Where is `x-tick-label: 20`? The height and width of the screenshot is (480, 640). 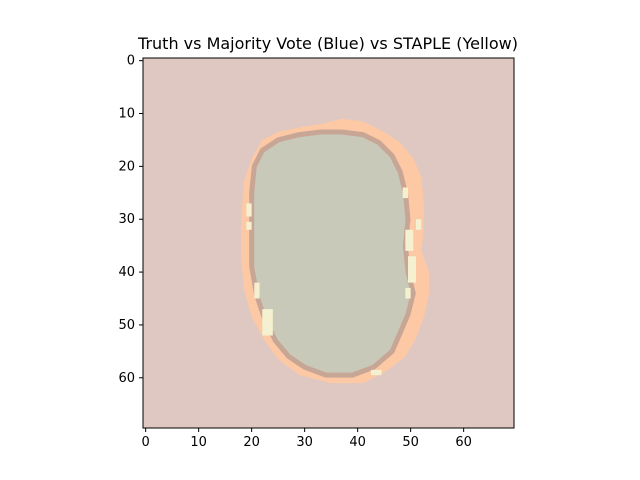 x-tick-label: 20 is located at coordinates (251, 442).